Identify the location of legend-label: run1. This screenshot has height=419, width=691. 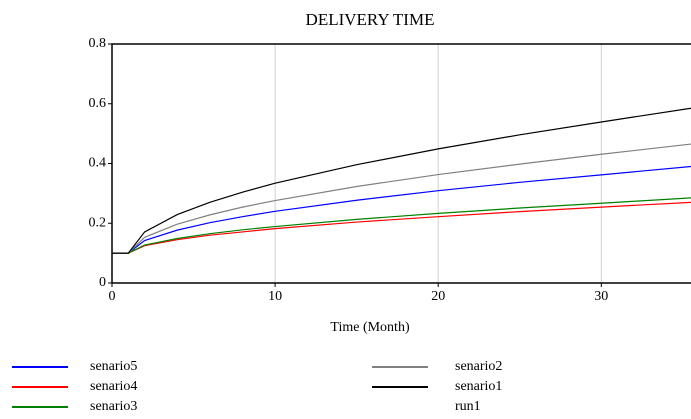
(468, 406).